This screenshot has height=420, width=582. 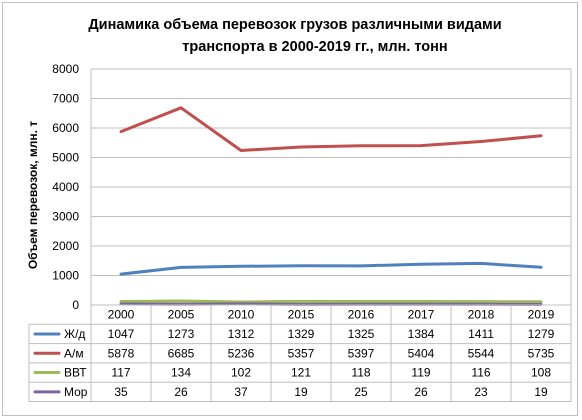 I want to click on legend-label: Мор, so click(x=76, y=392).